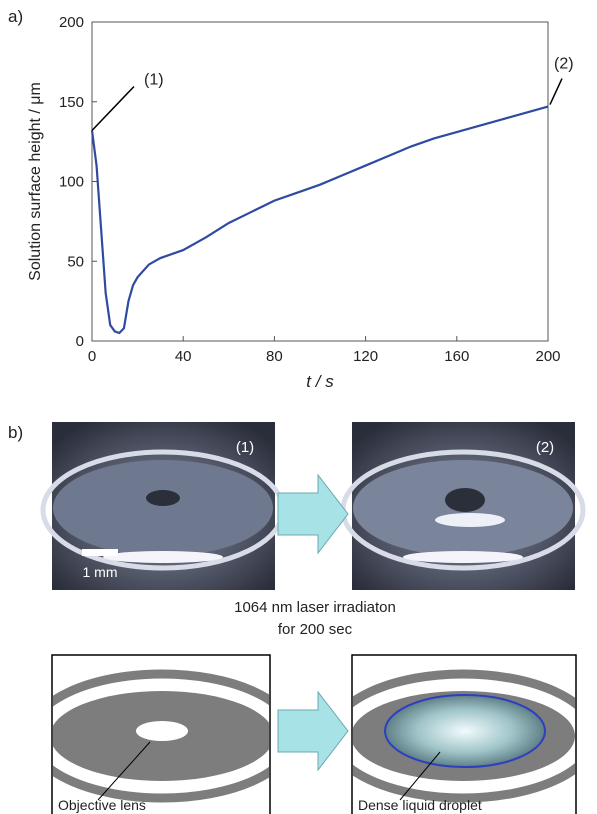  I want to click on x-tick-label: 120, so click(365, 356).